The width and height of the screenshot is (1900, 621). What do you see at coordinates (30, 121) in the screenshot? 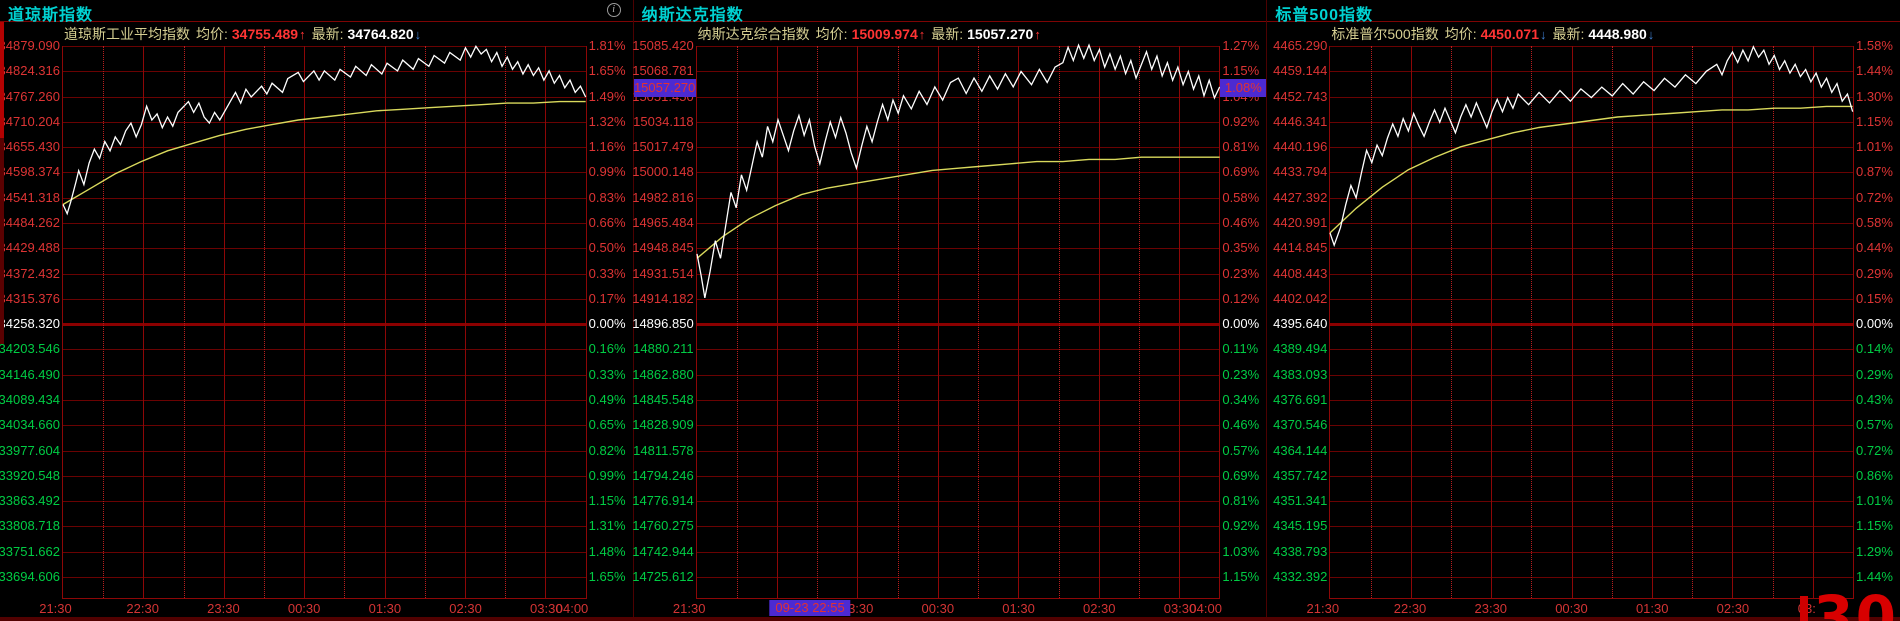
I see `price-axis-label: 34710.204` at bounding box center [30, 121].